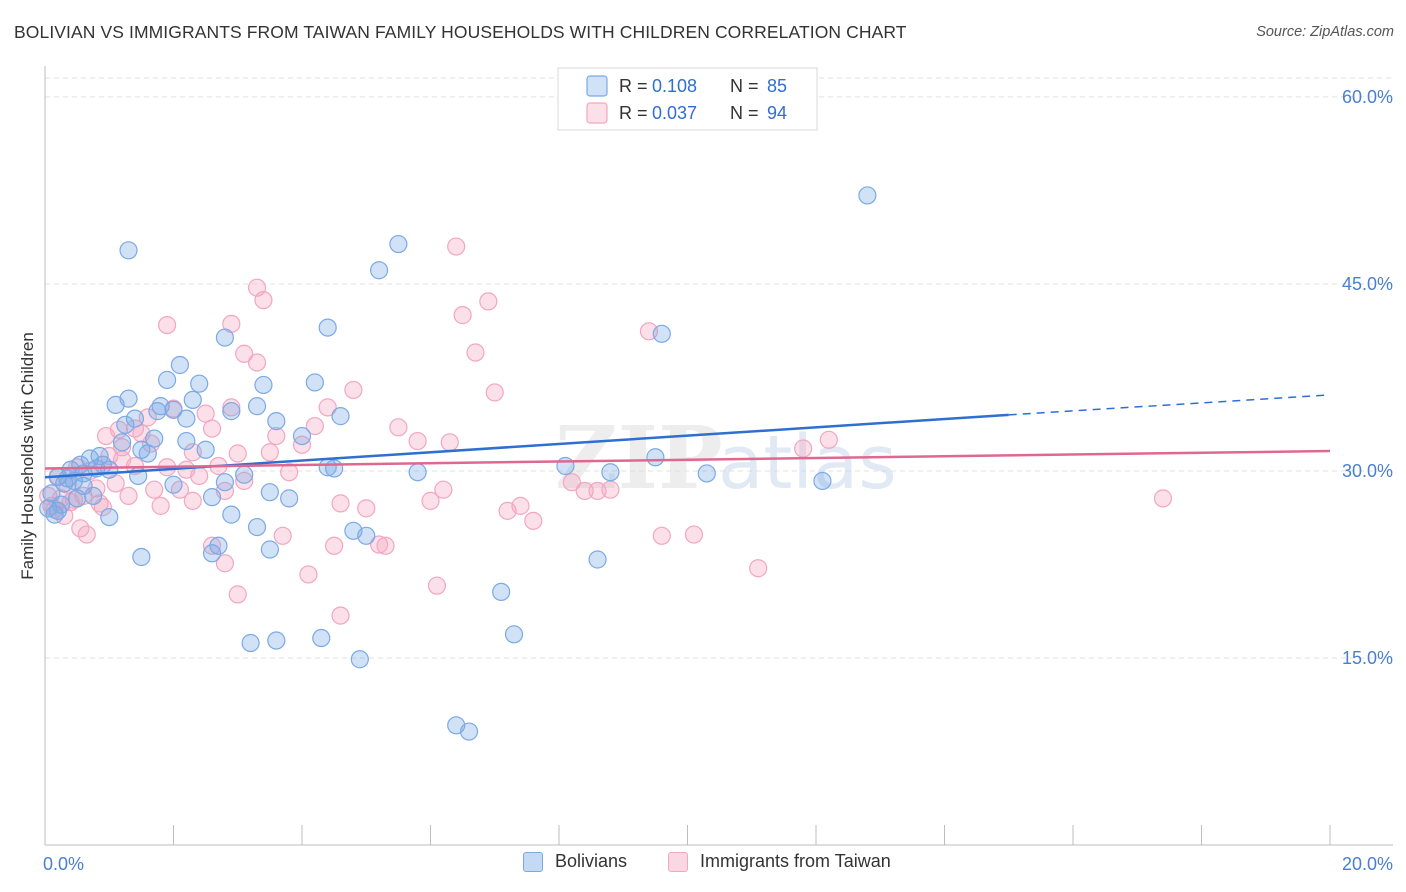  I want to click on legend-r-value-0: 0.108, so click(674, 86).